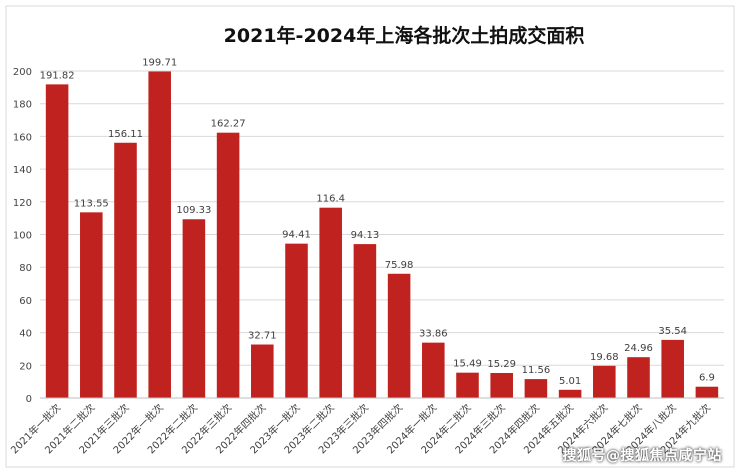  What do you see at coordinates (25, 334) in the screenshot?
I see `y-tick-label: 40` at bounding box center [25, 334].